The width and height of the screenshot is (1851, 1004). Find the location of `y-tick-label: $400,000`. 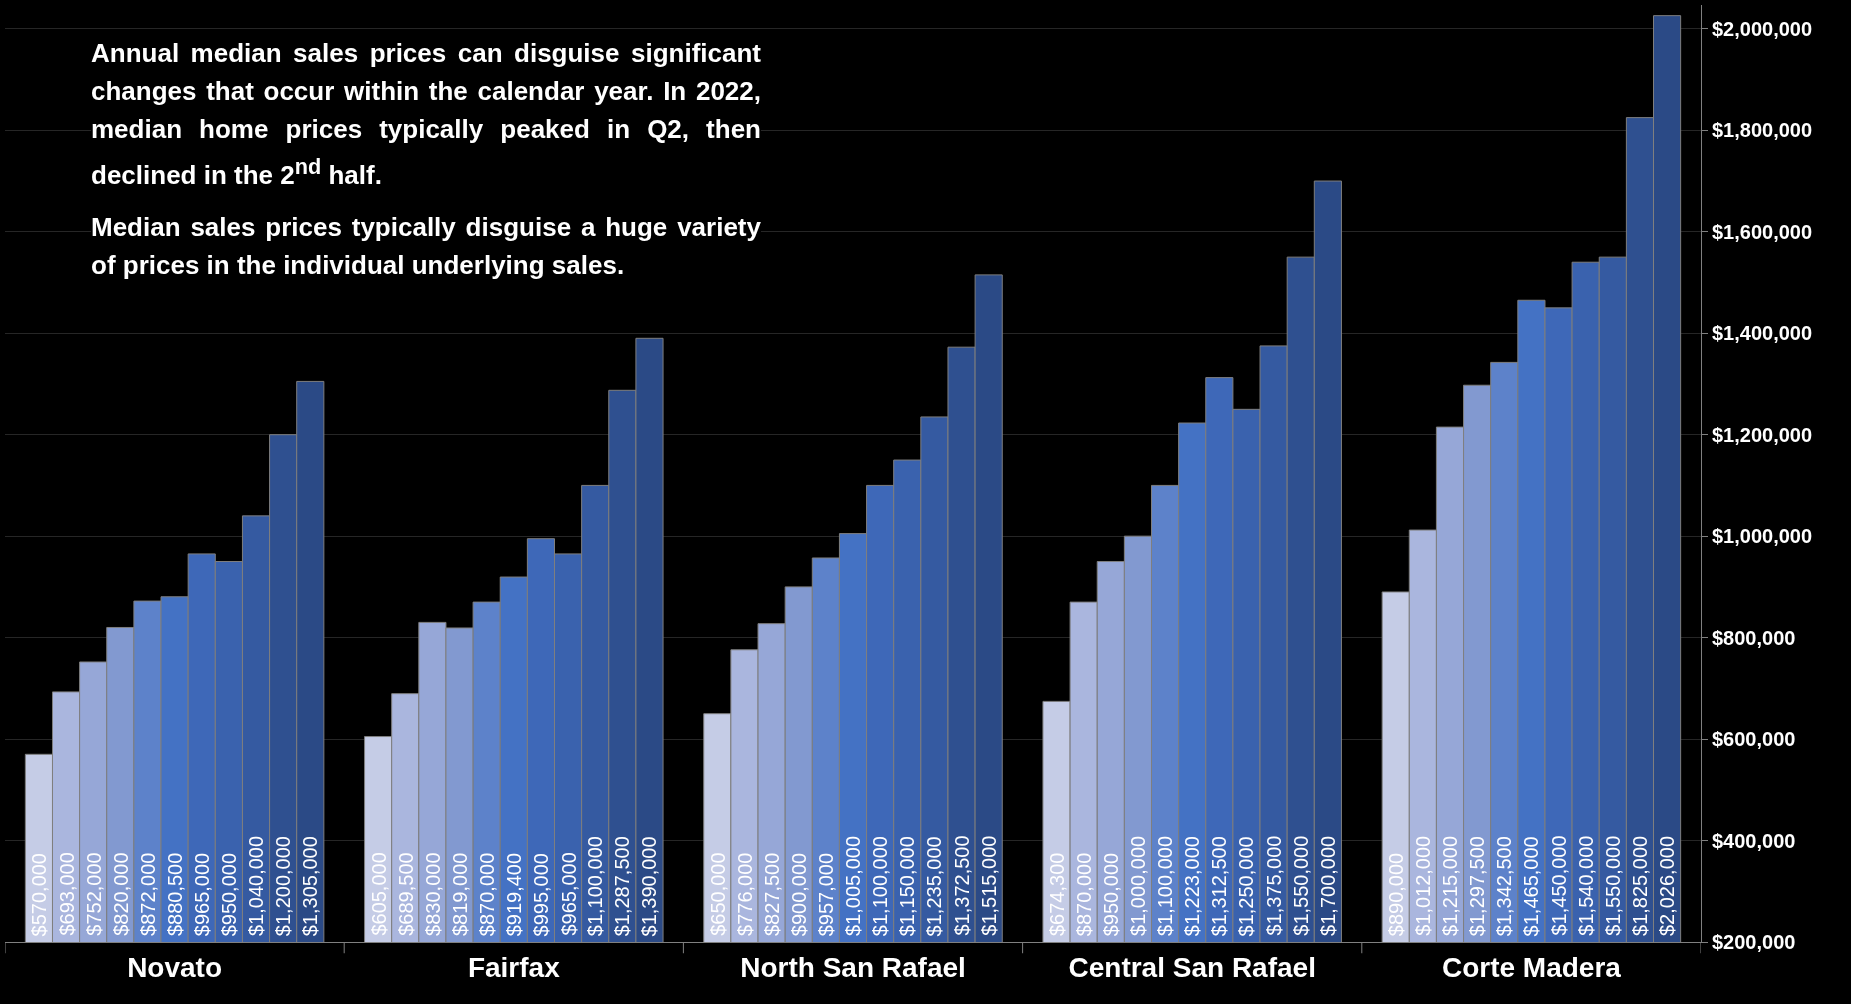

y-tick-label: $400,000 is located at coordinates (1754, 840).